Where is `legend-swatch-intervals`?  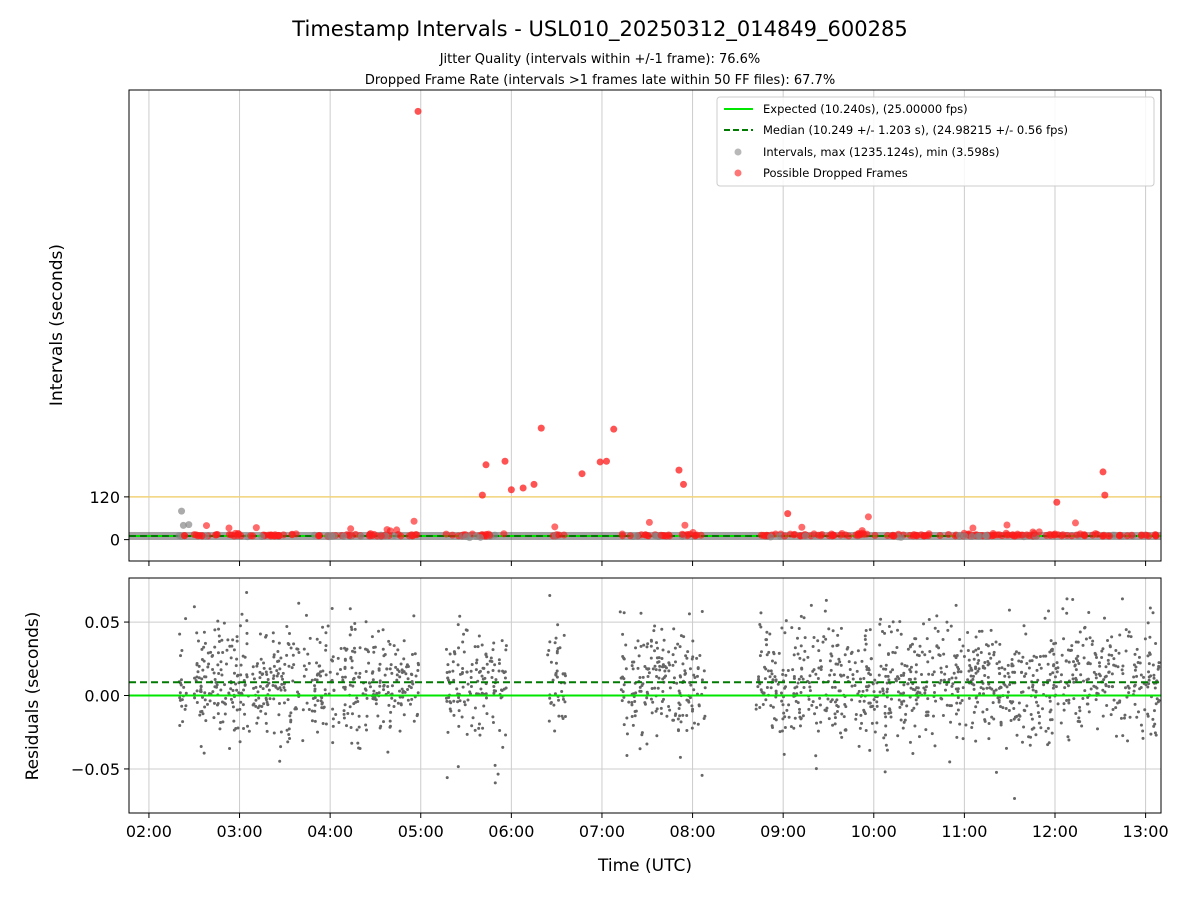 legend-swatch-intervals is located at coordinates (738, 152).